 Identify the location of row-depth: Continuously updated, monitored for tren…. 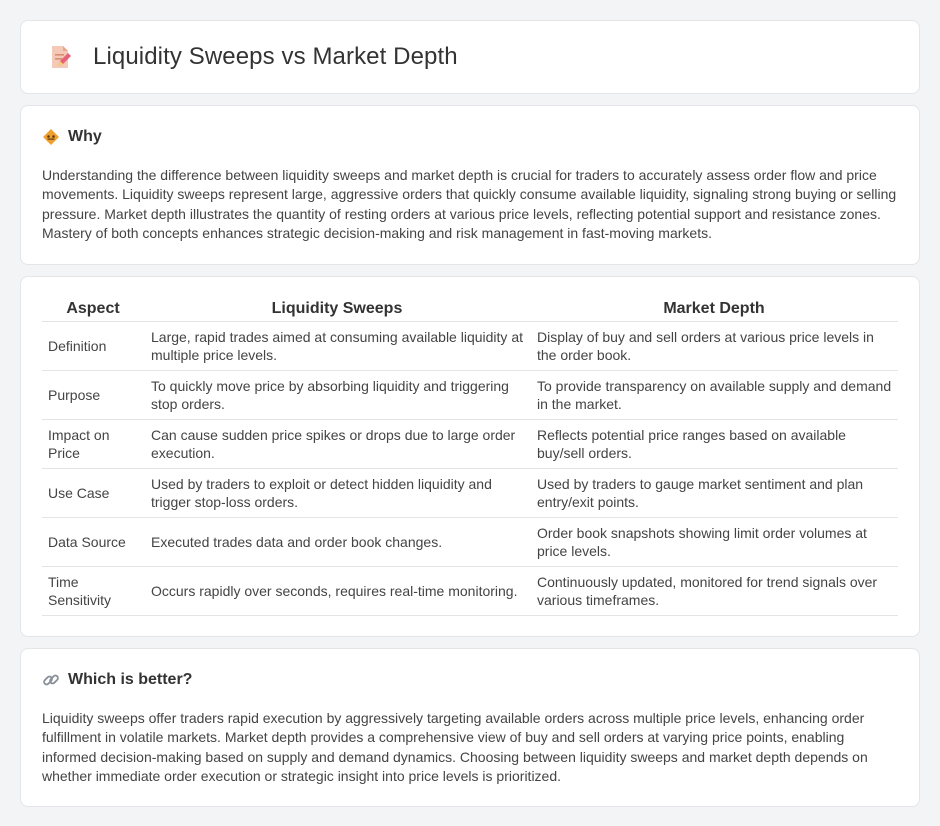
(714, 591).